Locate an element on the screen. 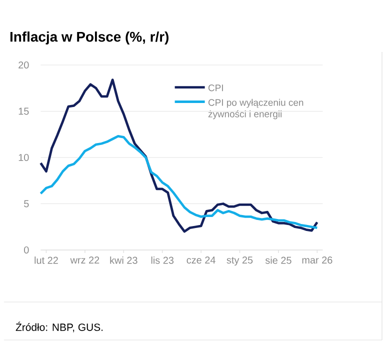 The height and width of the screenshot is (345, 388). x-tick-label: wrz 22 is located at coordinates (85, 260).